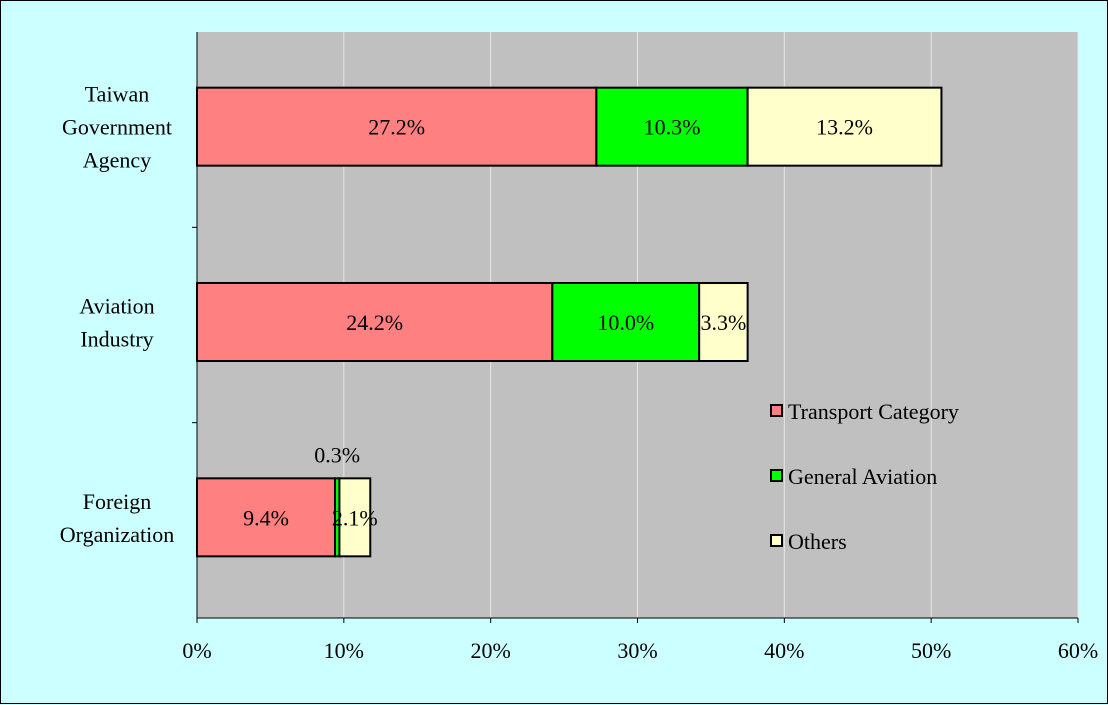  Describe the element at coordinates (817, 541) in the screenshot. I see `legend-label: Others` at that location.